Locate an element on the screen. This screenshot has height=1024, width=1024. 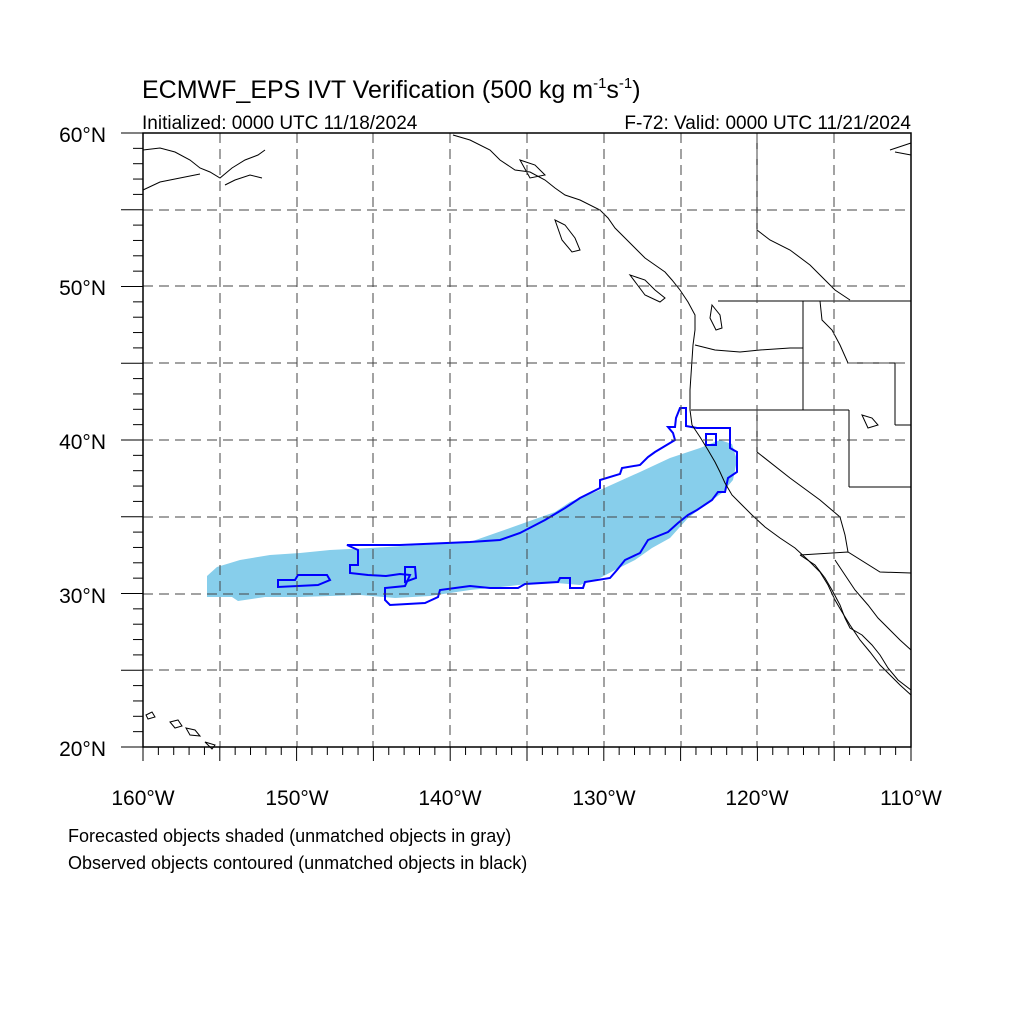
forecast-ivt-object is located at coordinates (472, 520).